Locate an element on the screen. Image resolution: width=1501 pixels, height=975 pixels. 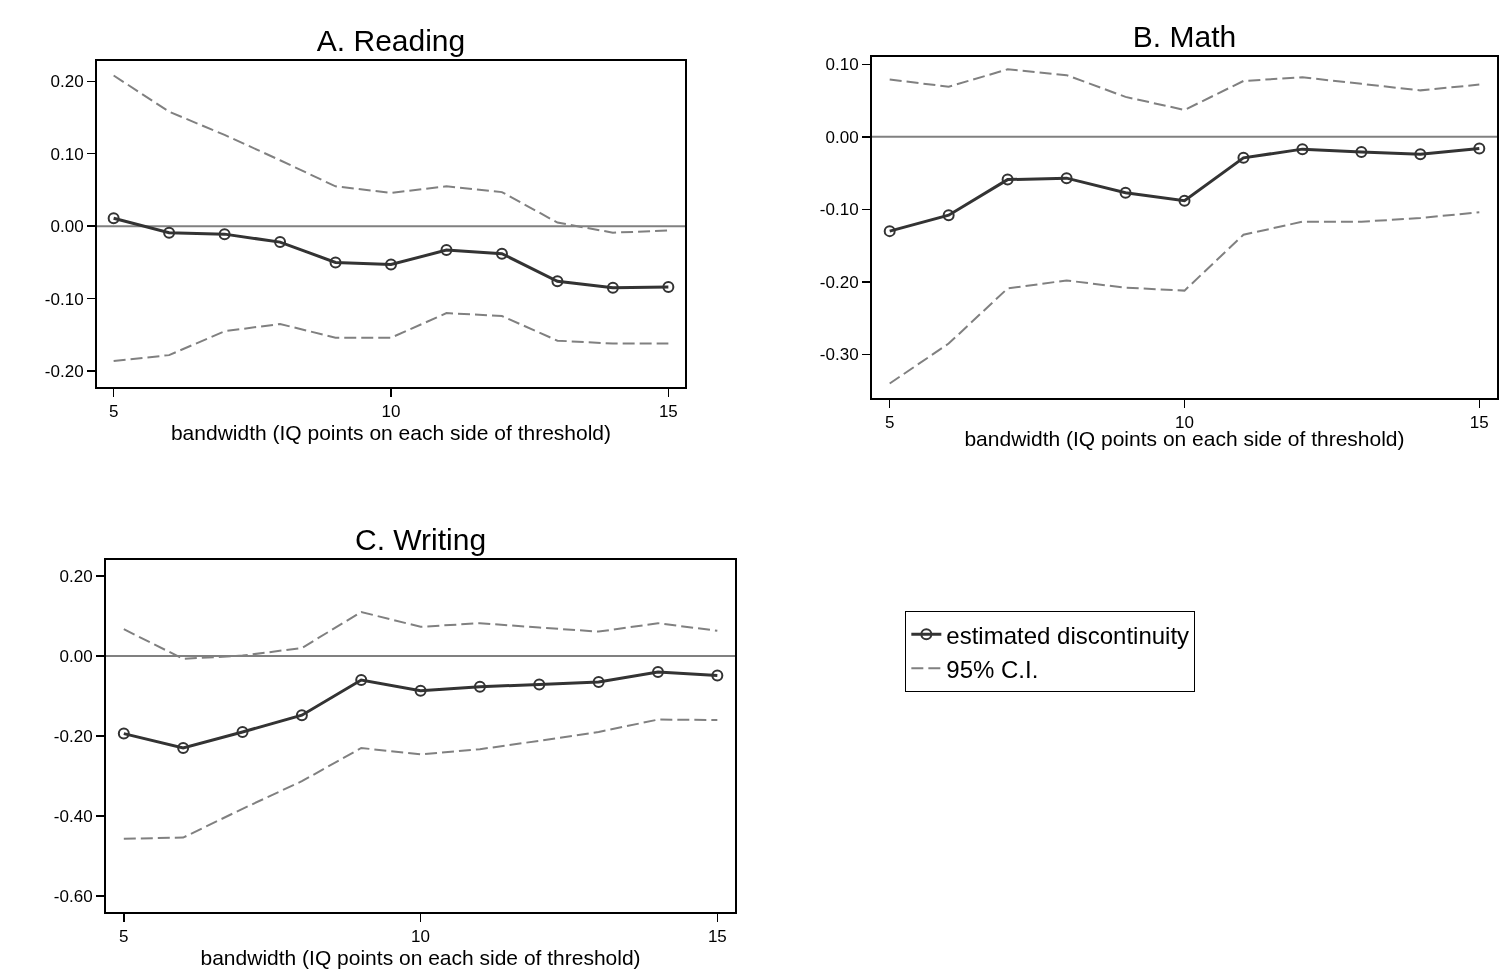
y-tick-label: -0.40 is located at coordinates (73, 816).